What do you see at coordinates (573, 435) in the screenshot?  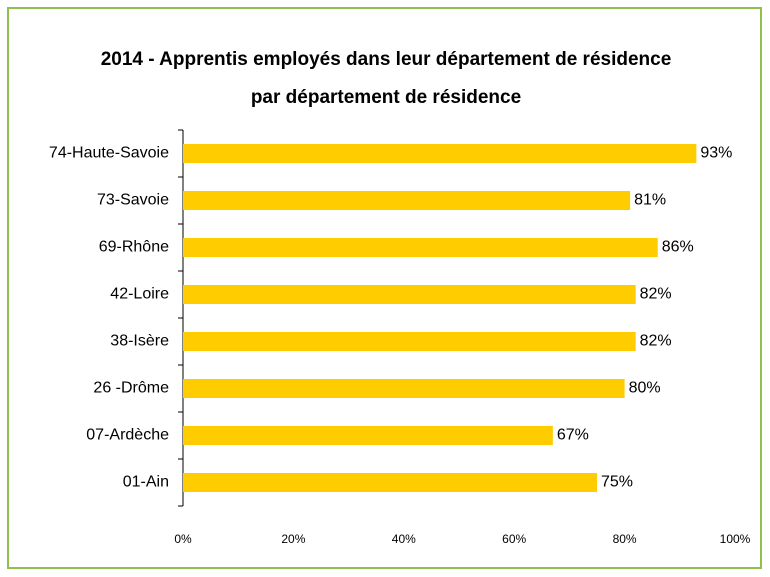 I see `value-label: 67%` at bounding box center [573, 435].